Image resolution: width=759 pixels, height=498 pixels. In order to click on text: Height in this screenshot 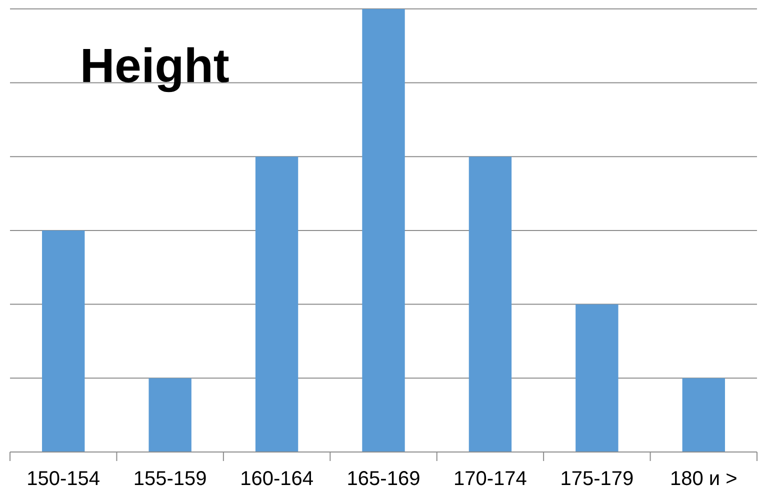, I will do `click(155, 66)`.